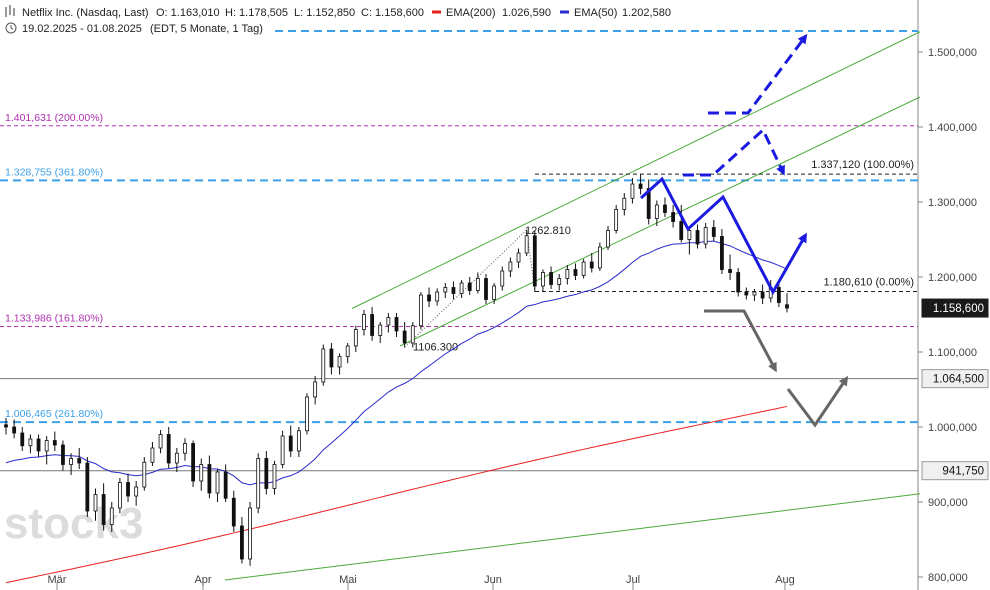  I want to click on swing-annotation: 1.337,120 (100.00%), so click(862, 165).